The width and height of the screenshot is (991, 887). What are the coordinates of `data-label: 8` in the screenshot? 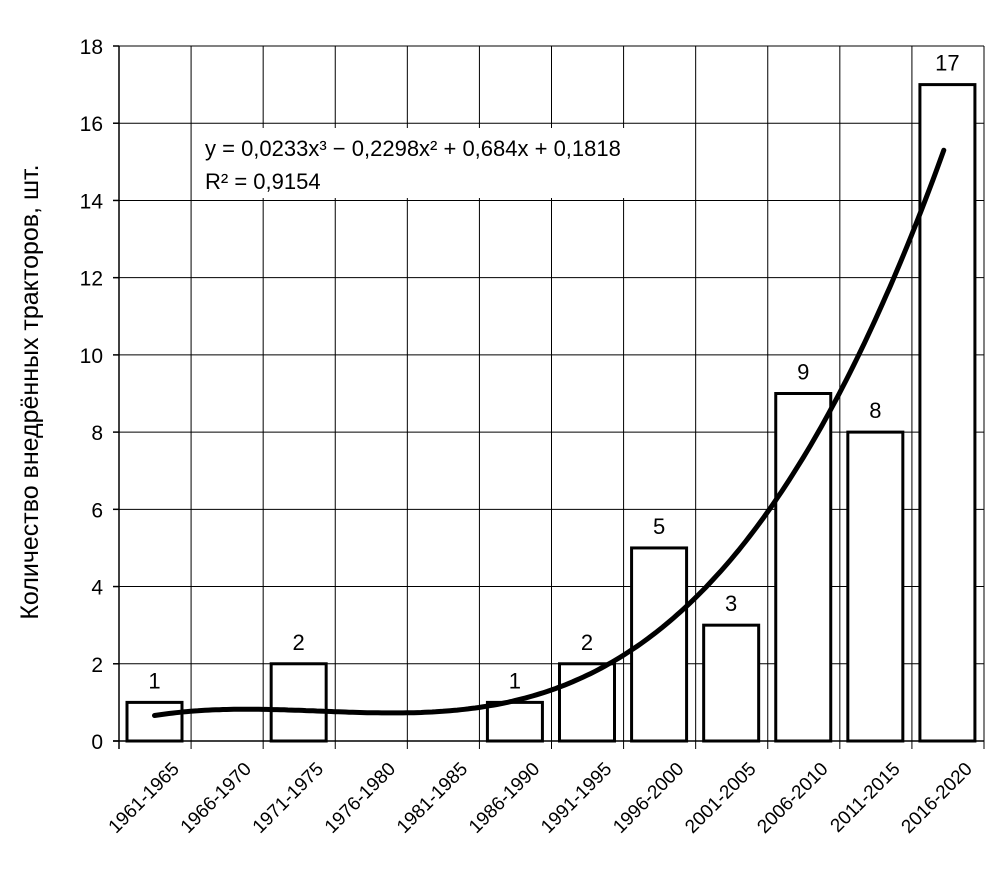 It's located at (875, 410).